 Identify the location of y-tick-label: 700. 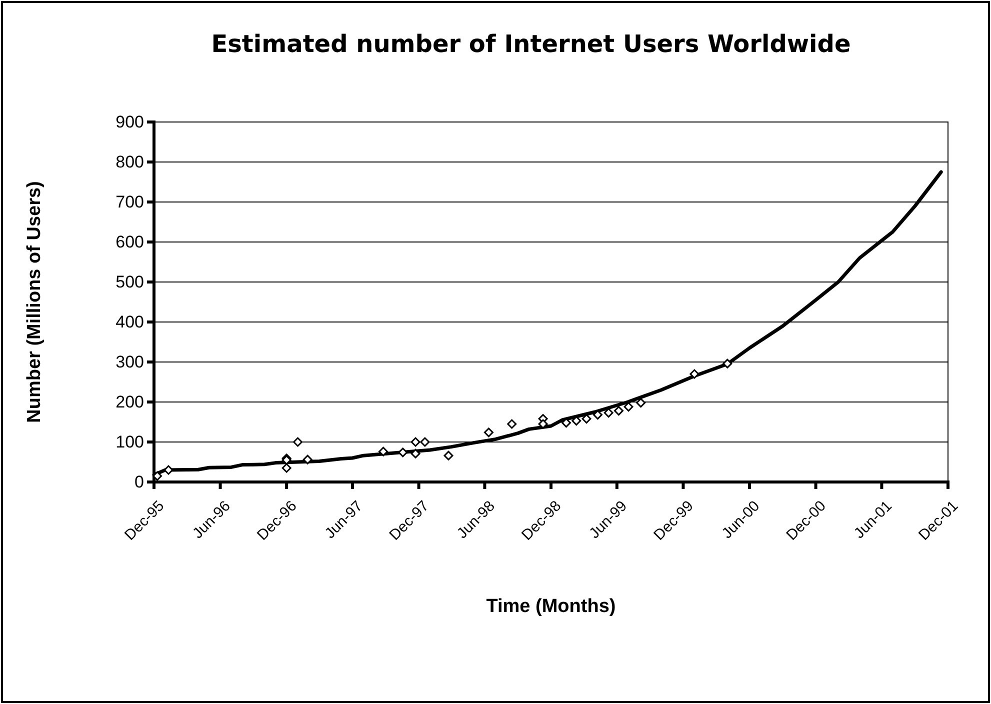
(130, 202).